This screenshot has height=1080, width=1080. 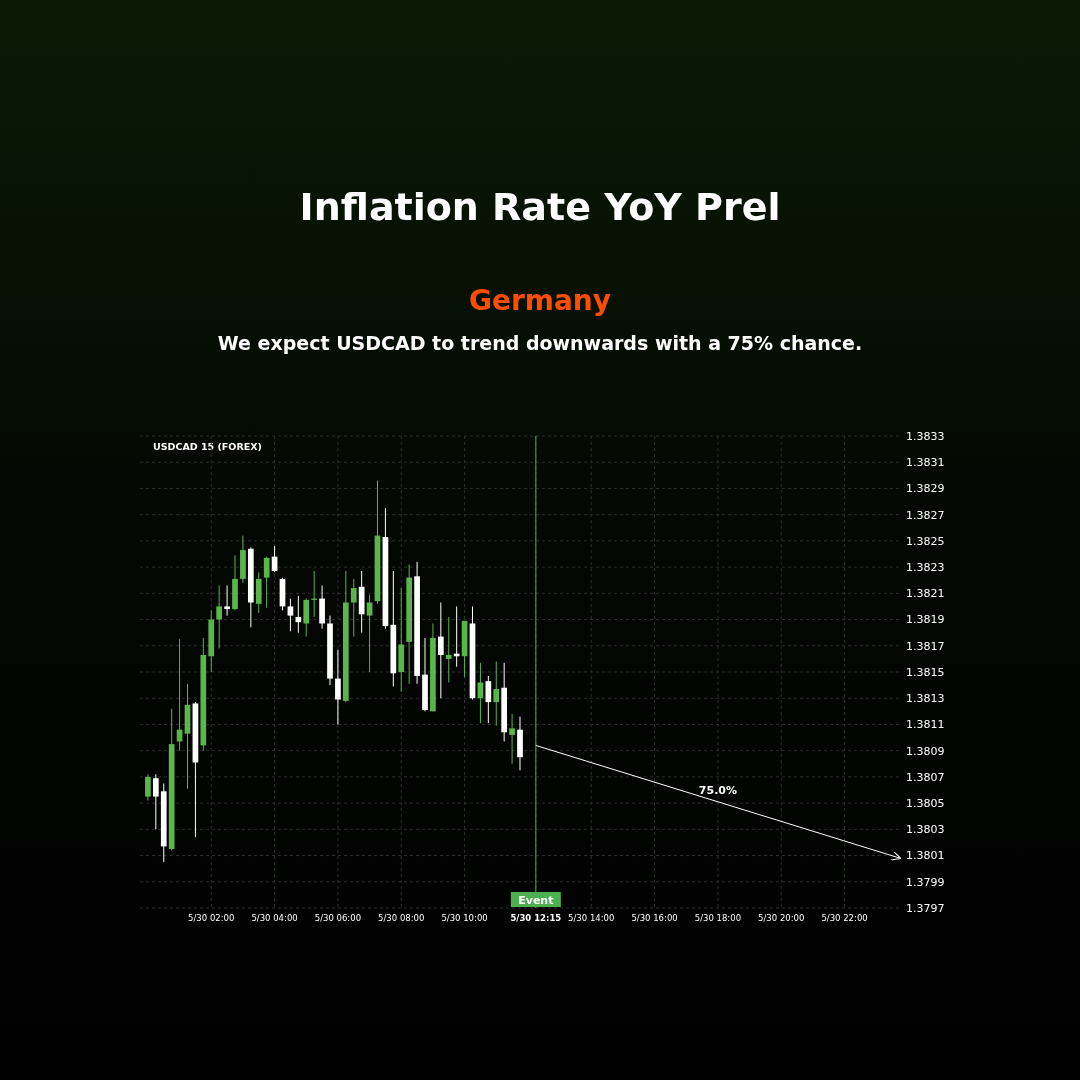 What do you see at coordinates (925, 777) in the screenshot?
I see `y-tick-label: 1.3807` at bounding box center [925, 777].